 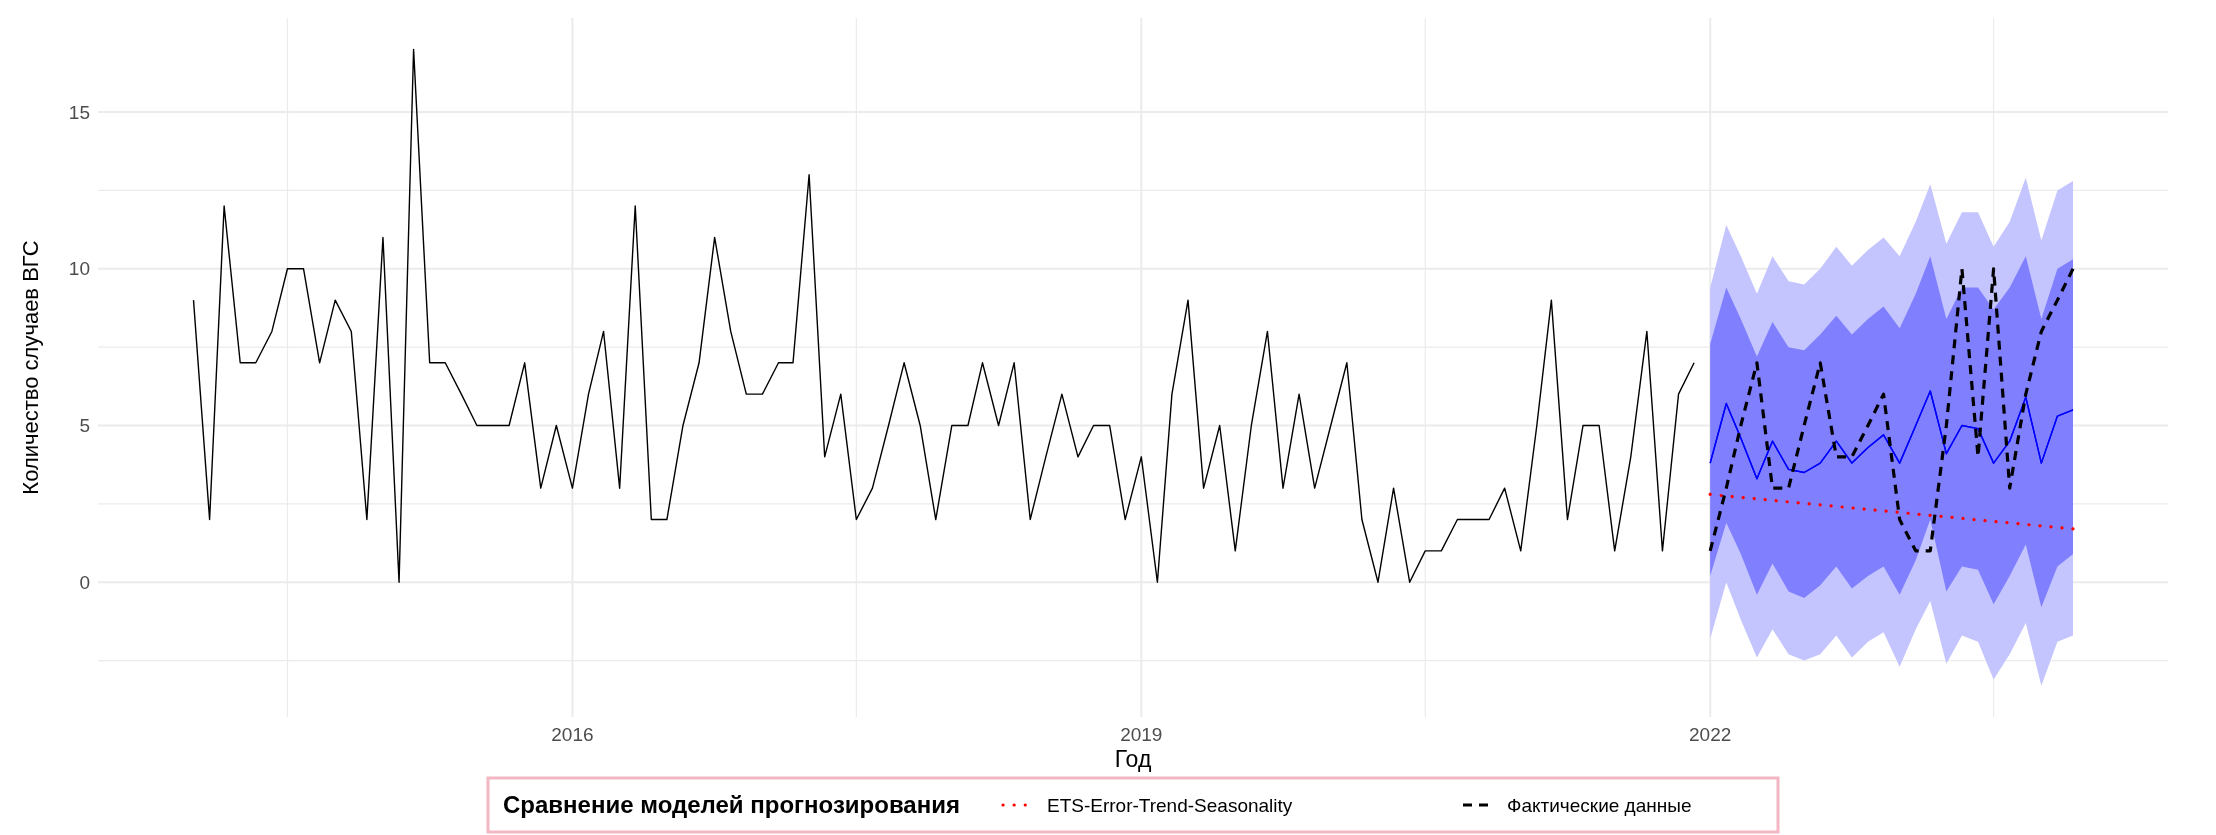 What do you see at coordinates (79, 269) in the screenshot?
I see `y-tick-label: 10` at bounding box center [79, 269].